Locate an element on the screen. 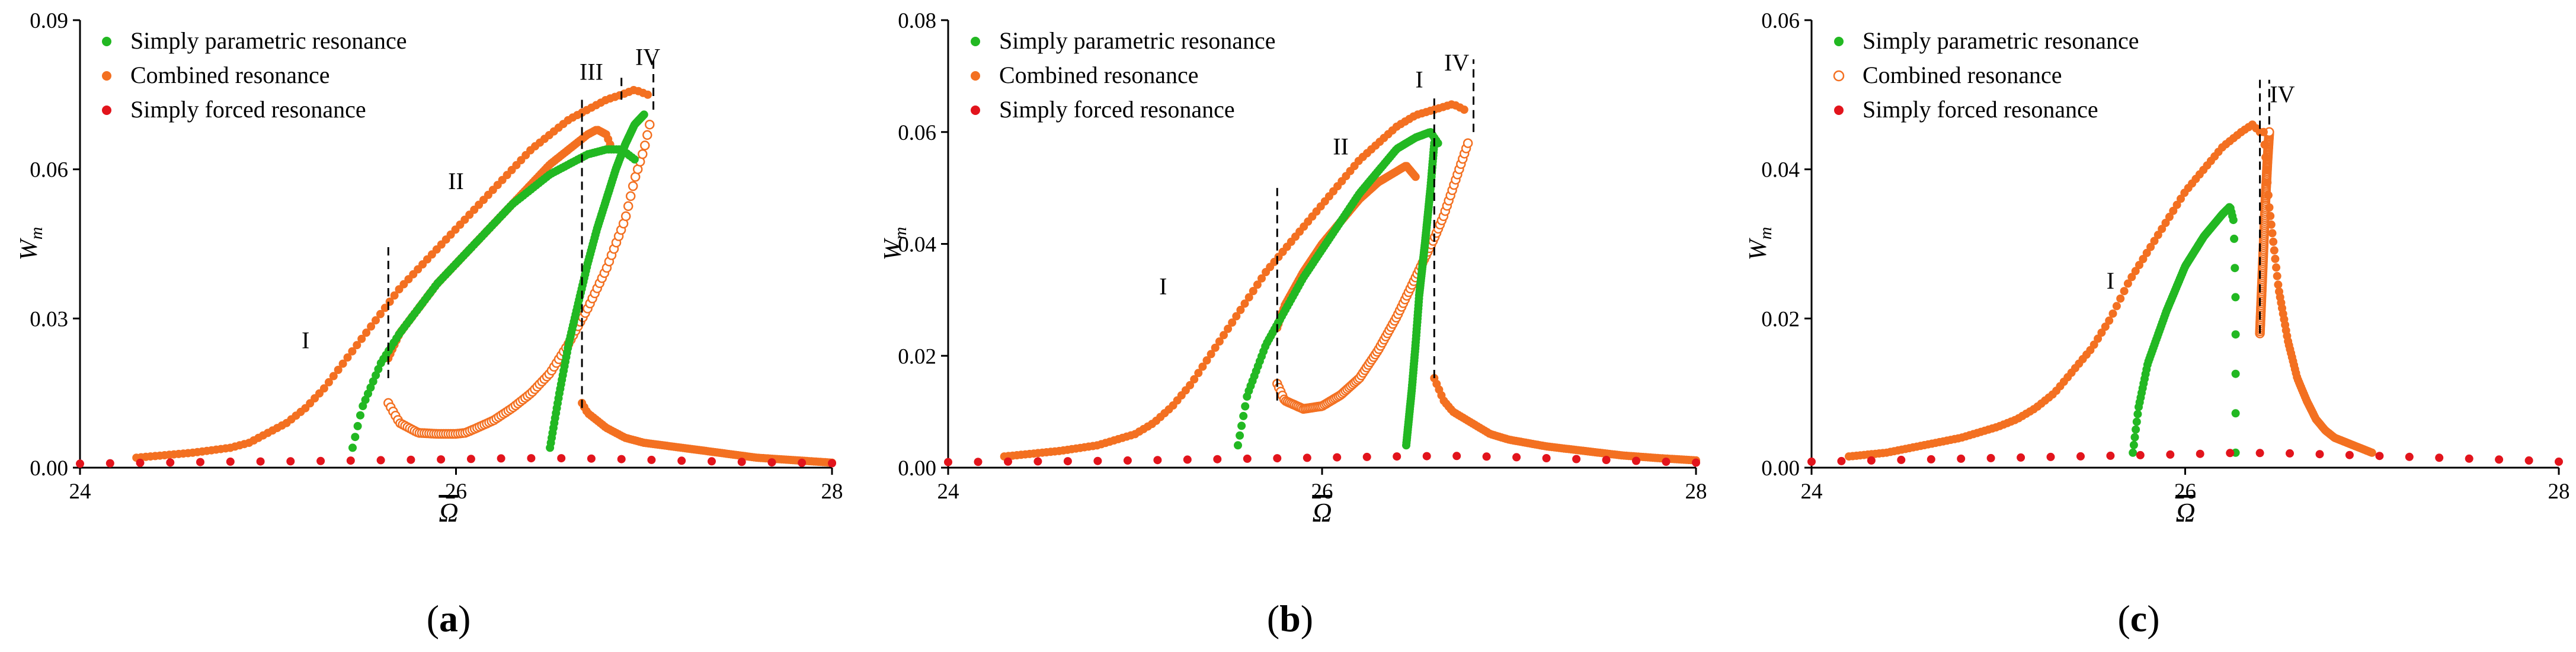 This screenshot has width=2576, height=652. x-tick-label: 28 is located at coordinates (1696, 492).